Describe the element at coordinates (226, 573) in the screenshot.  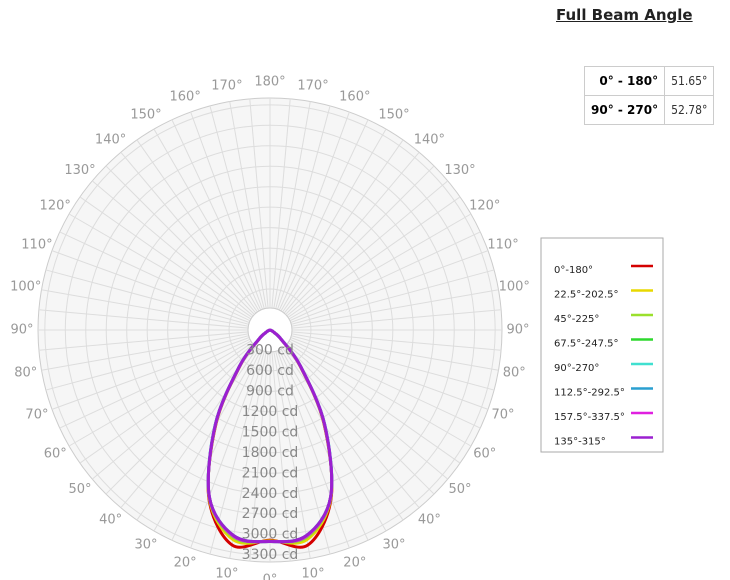
I see `angle-label: 10°` at that location.